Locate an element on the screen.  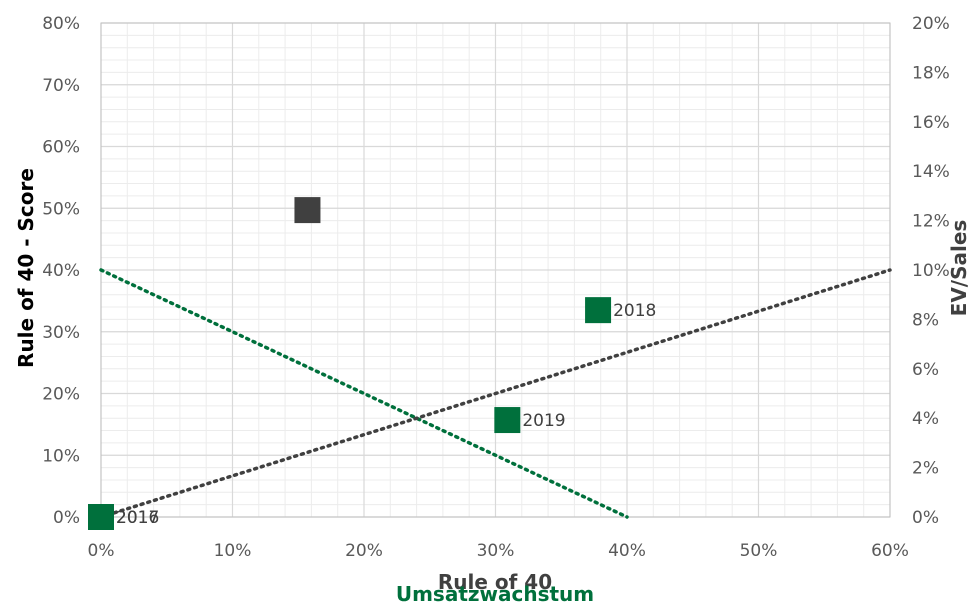
y-right-tick-label: 2% is located at coordinates (925, 469).